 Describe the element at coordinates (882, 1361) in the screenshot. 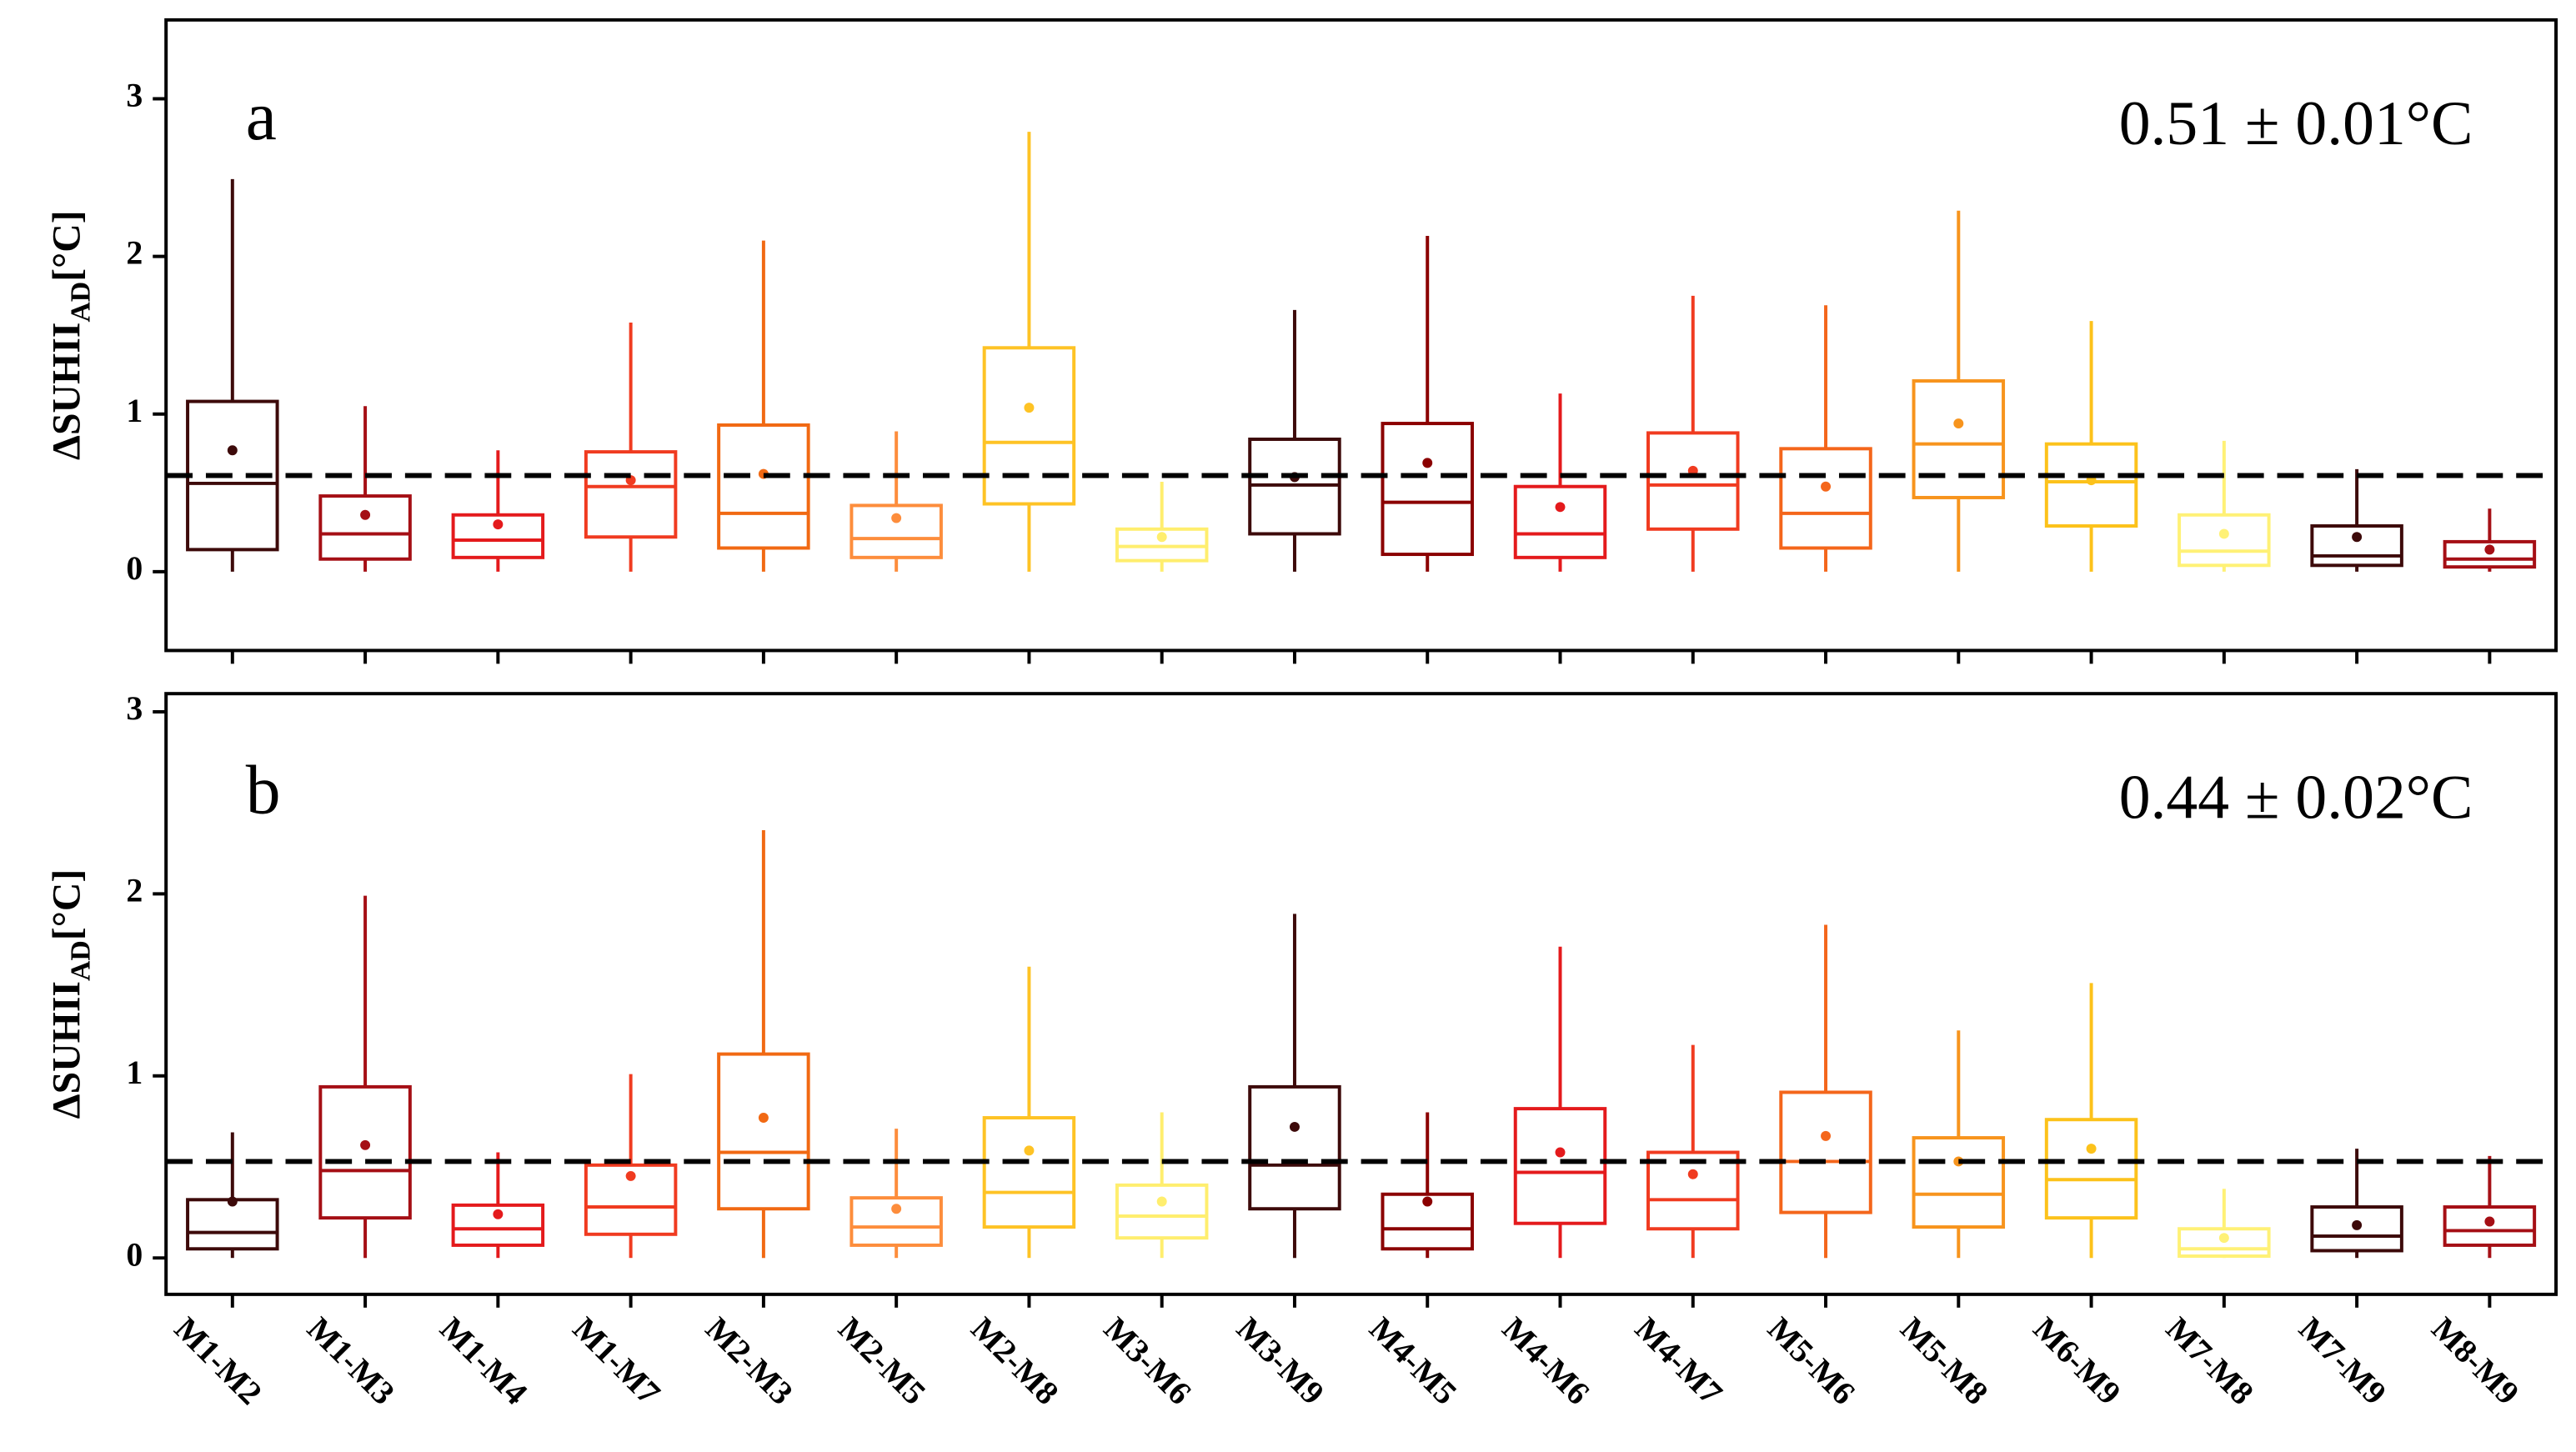

I see `x-tick-label: M2-M5` at that location.